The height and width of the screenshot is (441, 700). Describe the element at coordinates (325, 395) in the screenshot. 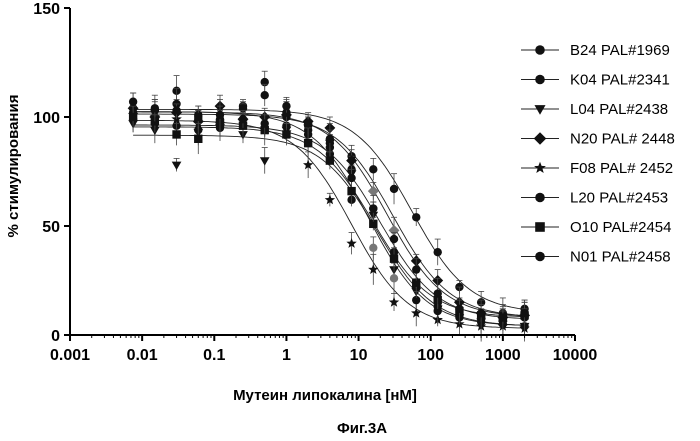

I see `x-axis-title: Мутеин липокалина [нМ]` at that location.